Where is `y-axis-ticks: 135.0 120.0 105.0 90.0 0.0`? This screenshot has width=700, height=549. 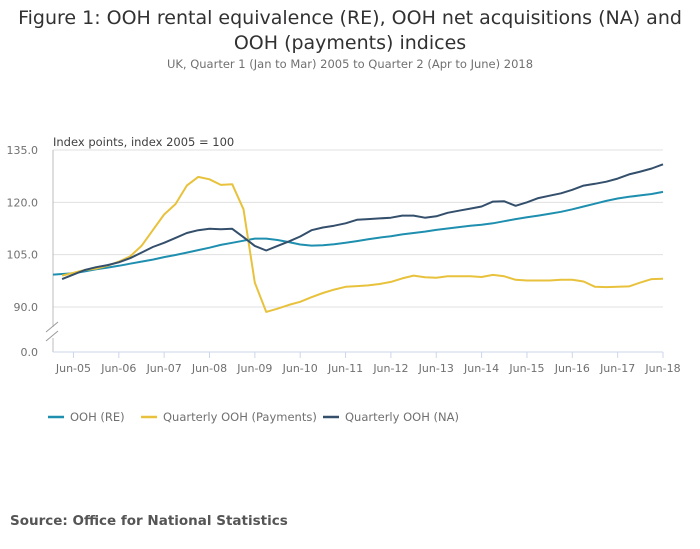 y-axis-ticks: 135.0 120.0 105.0 90.0 0.0 is located at coordinates (23, 251).